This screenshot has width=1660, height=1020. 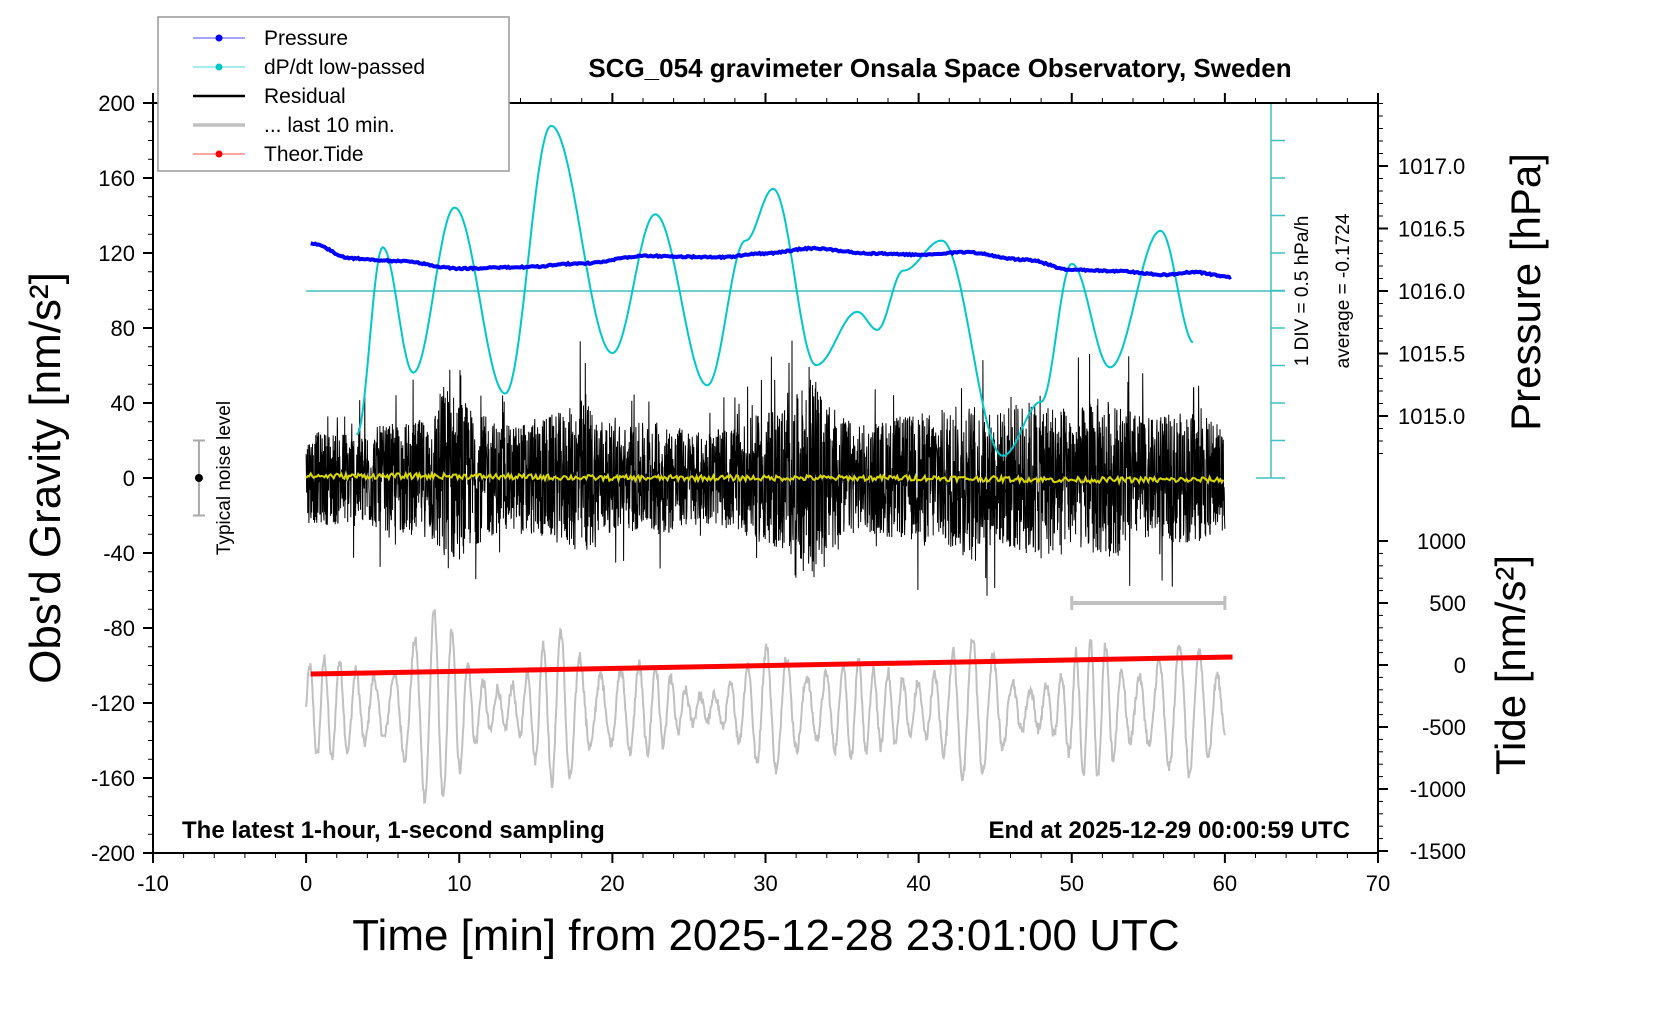 What do you see at coordinates (918, 883) in the screenshot?
I see `x-tick-label: 40` at bounding box center [918, 883].